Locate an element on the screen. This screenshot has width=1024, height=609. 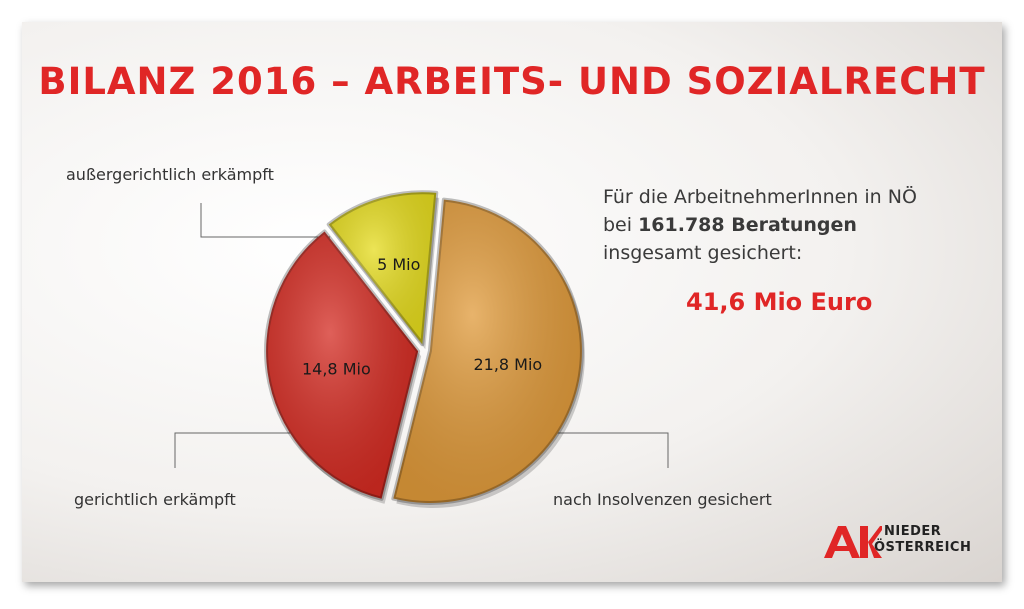
consultation-count: 161.788 Beratungen is located at coordinates (747, 225).